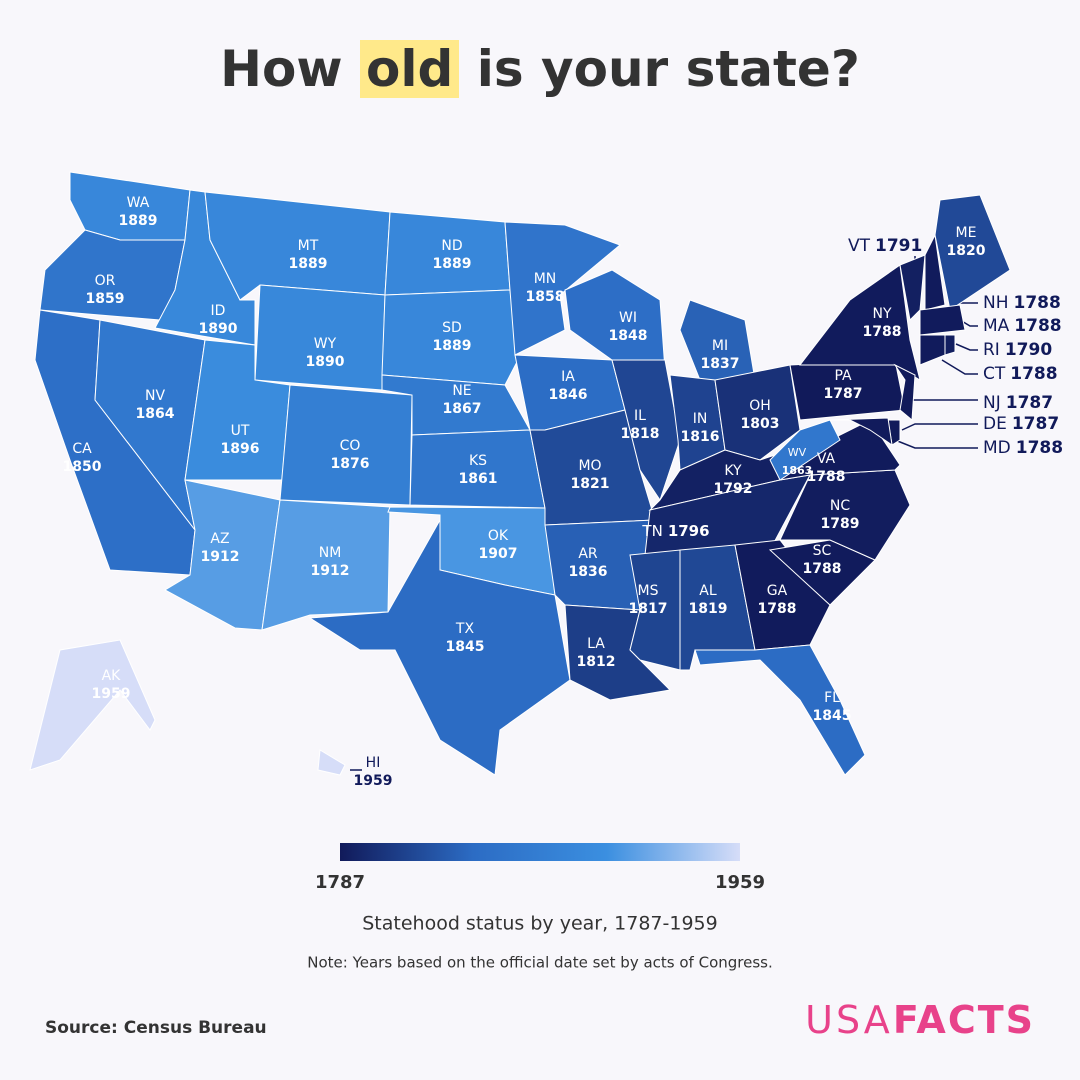 This screenshot has width=1080, height=1080. What do you see at coordinates (452, 328) in the screenshot?
I see `state-abbr: SD` at bounding box center [452, 328].